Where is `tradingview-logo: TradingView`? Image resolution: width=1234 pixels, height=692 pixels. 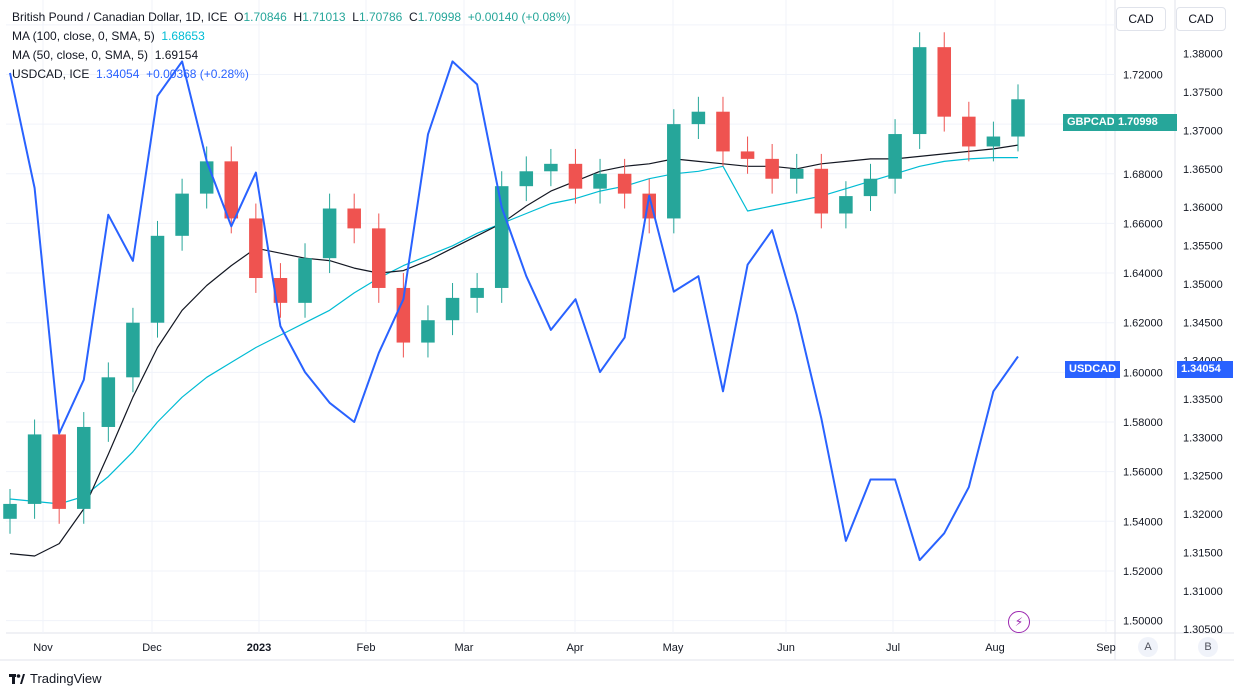
tradingview-logo: TradingView is located at coordinates (55, 678).